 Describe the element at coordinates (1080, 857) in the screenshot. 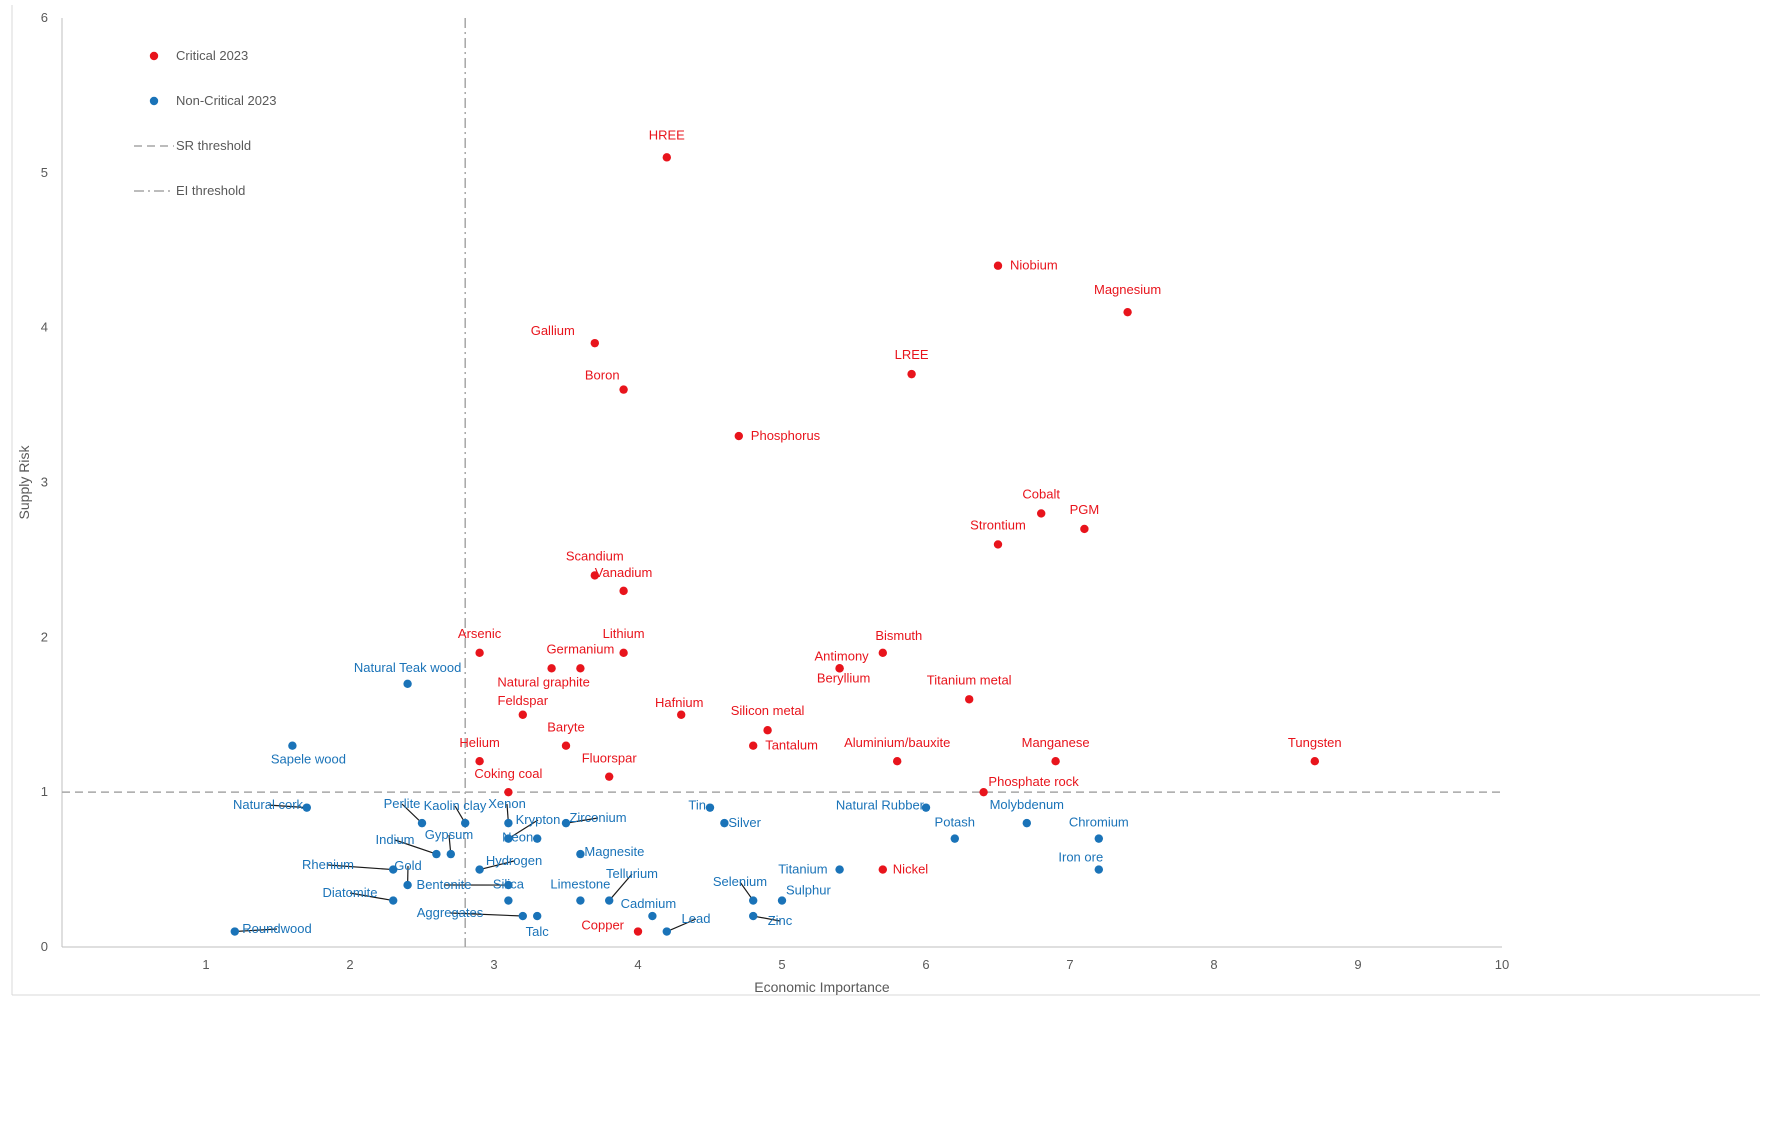

I see `point-label: Iron ore` at that location.